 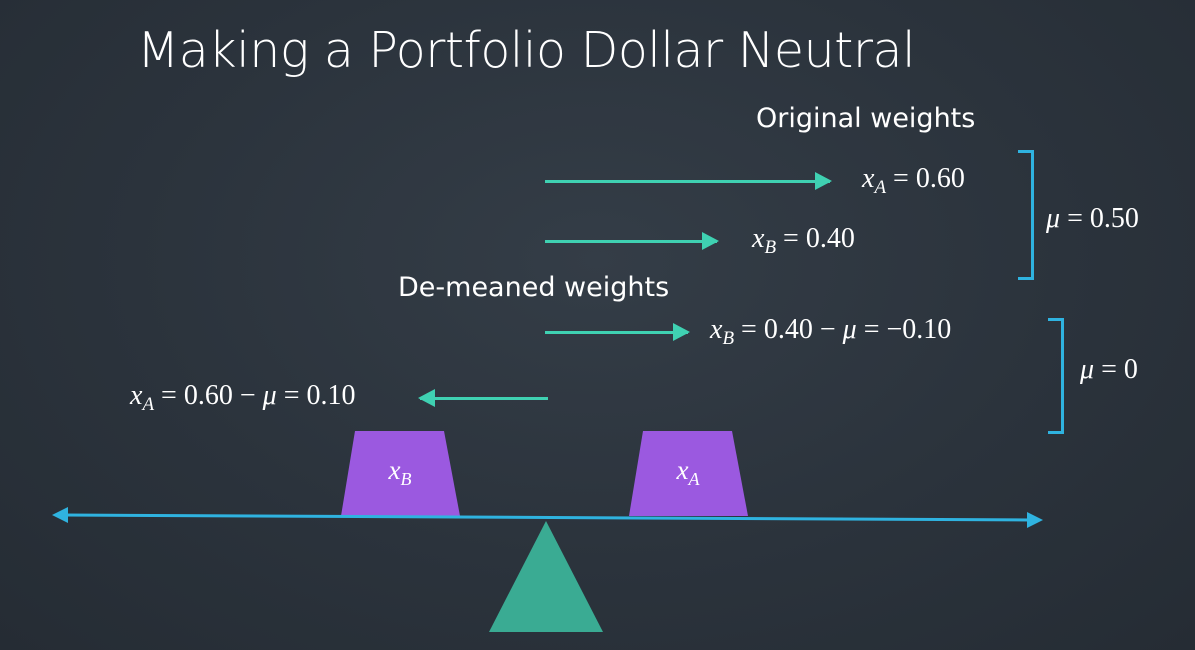 I want to click on weight-b-label: xB, so click(x=400, y=472).